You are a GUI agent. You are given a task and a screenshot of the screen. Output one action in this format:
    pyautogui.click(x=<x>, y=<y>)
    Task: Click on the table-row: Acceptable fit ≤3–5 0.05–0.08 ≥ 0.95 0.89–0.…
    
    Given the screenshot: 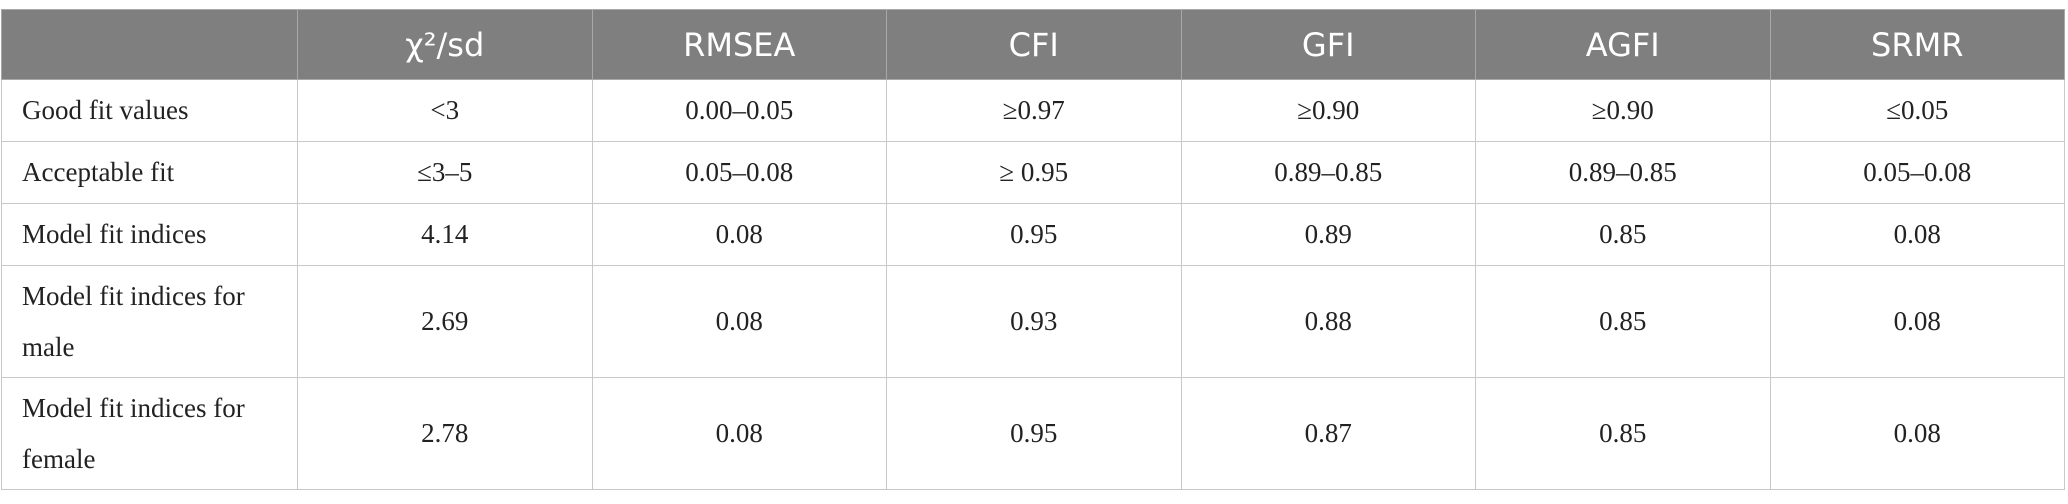 What is the action you would take?
    pyautogui.click(x=1033, y=172)
    